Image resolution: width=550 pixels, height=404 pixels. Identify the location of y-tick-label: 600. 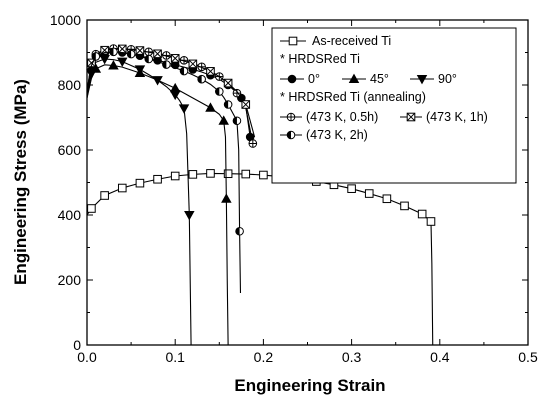
(70, 150).